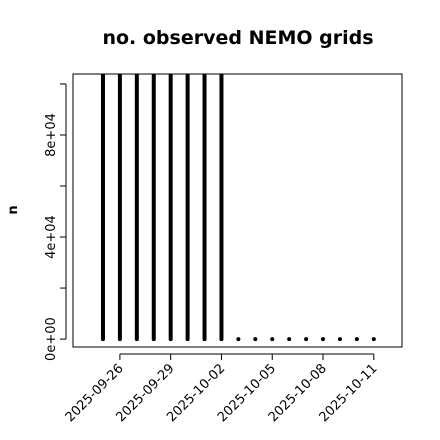  I want to click on y-axis-label: n, so click(13, 209).